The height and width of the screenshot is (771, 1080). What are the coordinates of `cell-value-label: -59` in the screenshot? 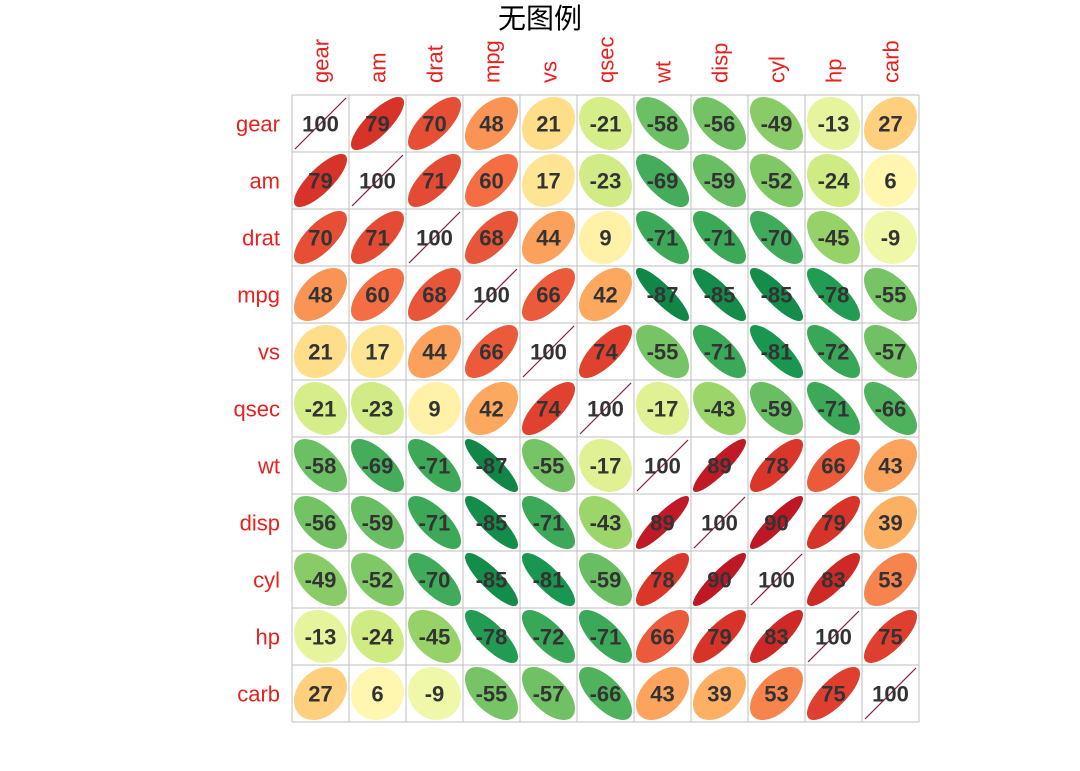 It's located at (777, 409).